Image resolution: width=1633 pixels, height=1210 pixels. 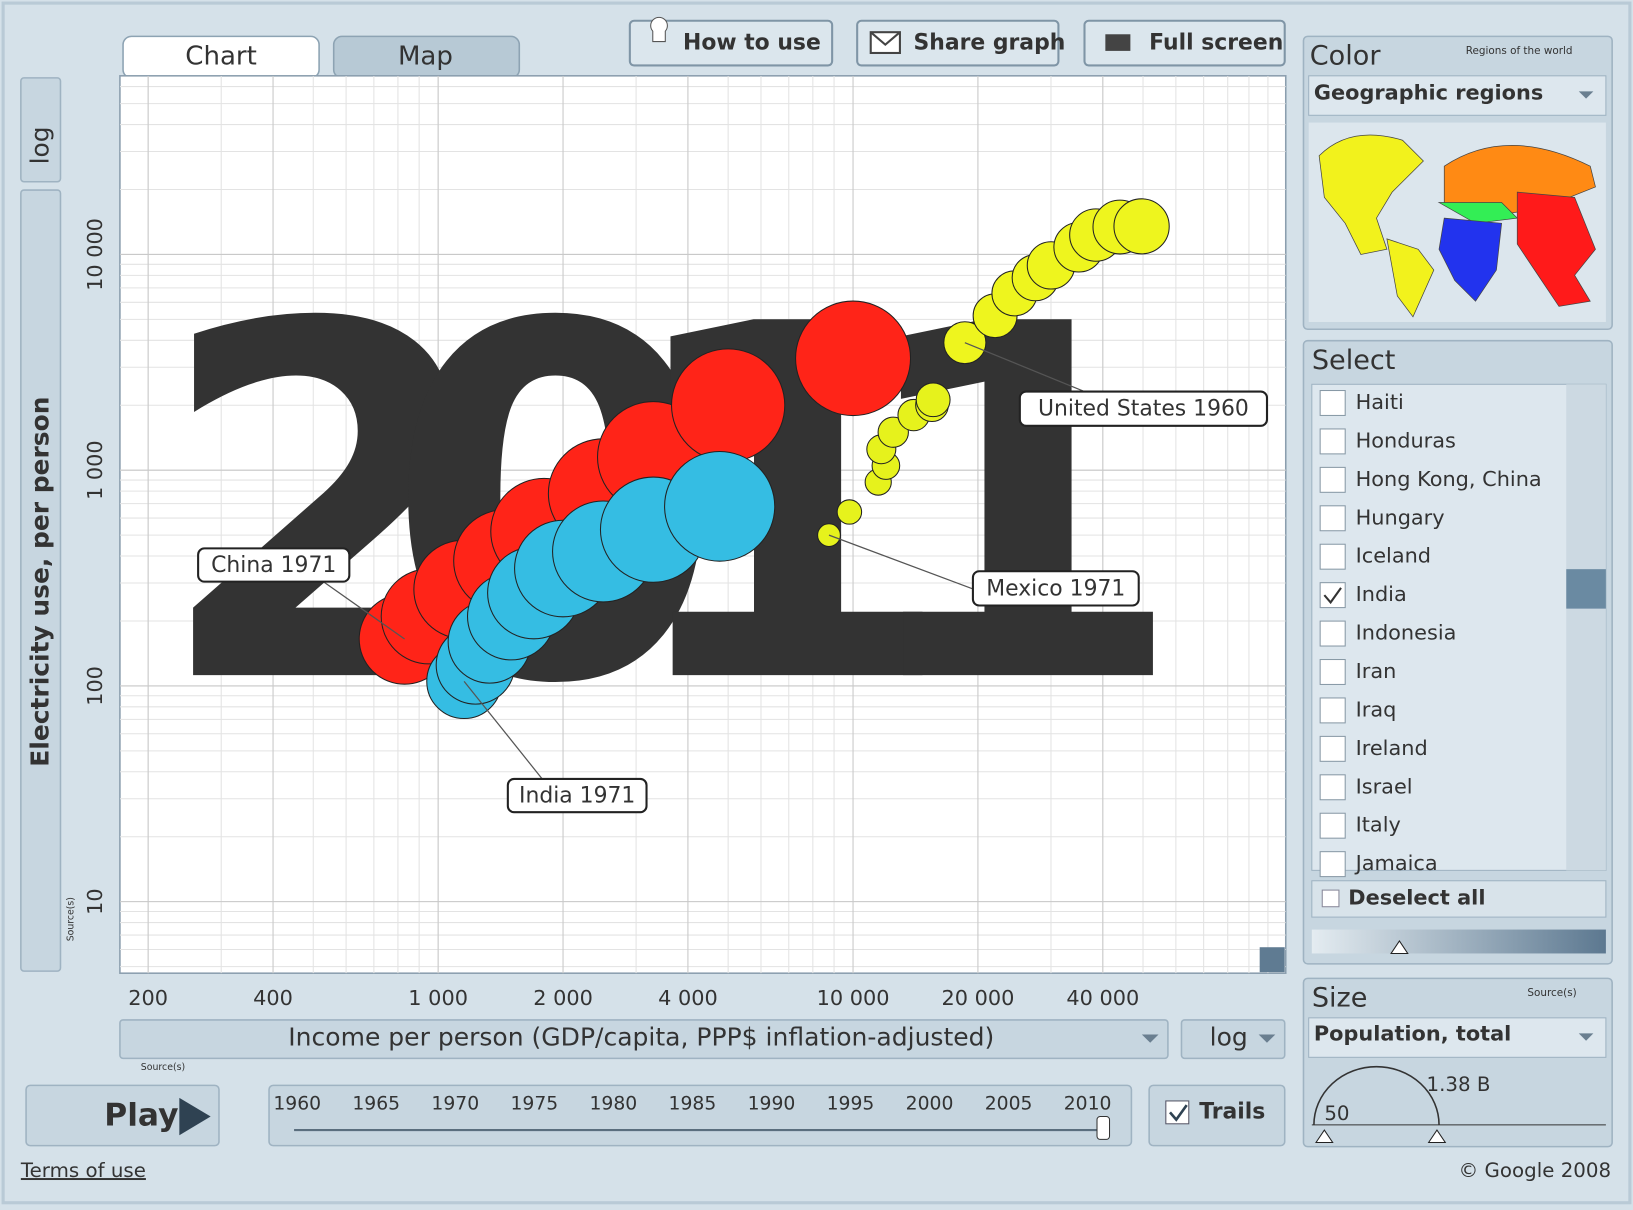 I want to click on timeline-year: 1990, so click(x=772, y=1104).